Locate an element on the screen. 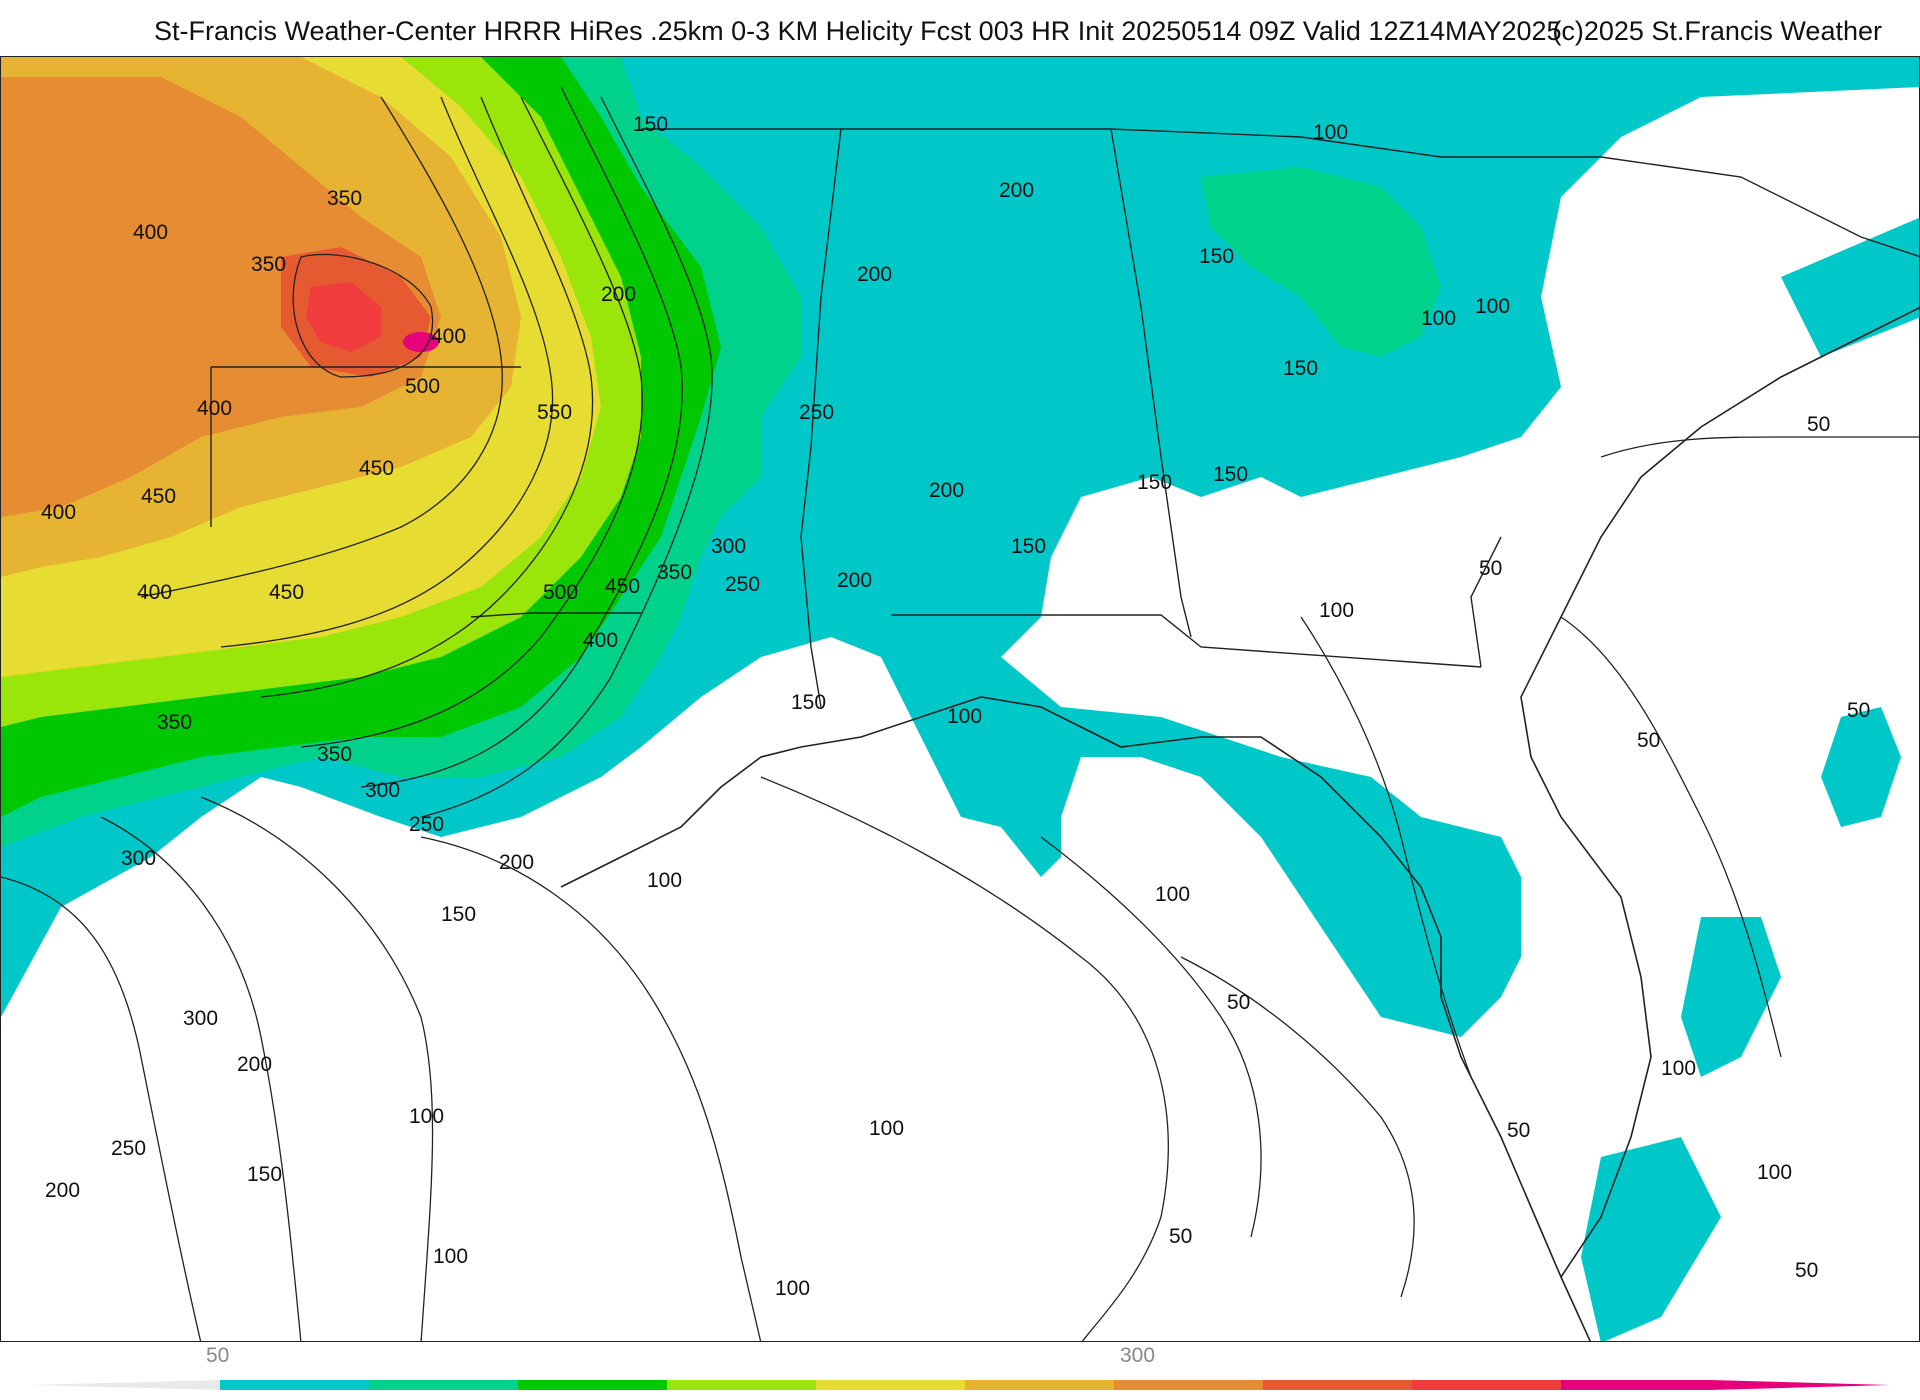 This screenshot has height=1400, width=1920. atlantic-coastline is located at coordinates (1719, 792).